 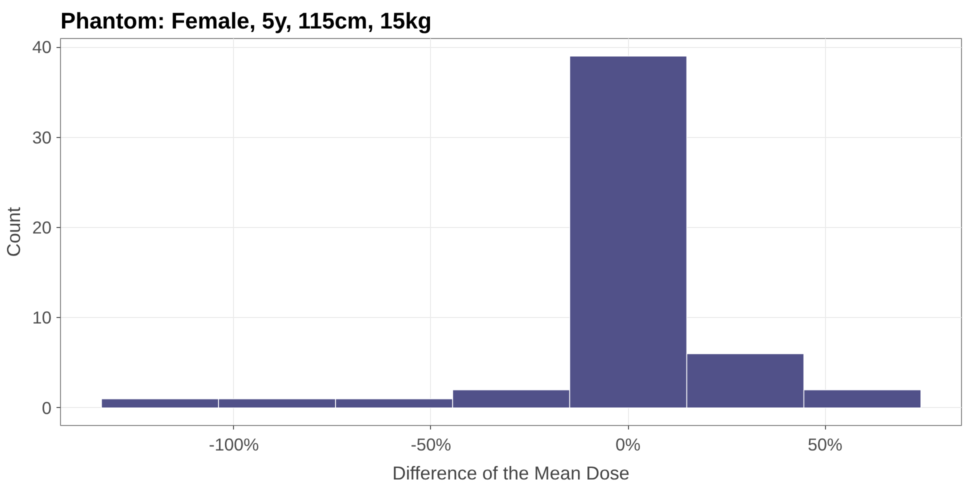 I want to click on x-tick-label: -100%, so click(x=233, y=444).